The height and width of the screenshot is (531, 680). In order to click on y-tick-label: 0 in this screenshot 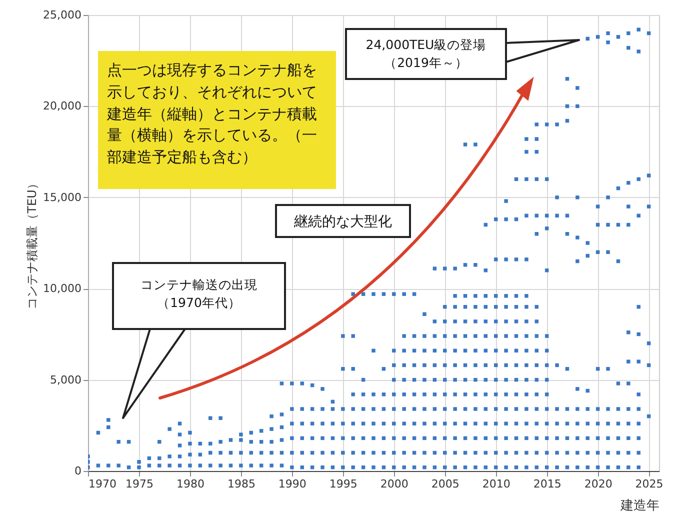, I will do `click(78, 471)`.